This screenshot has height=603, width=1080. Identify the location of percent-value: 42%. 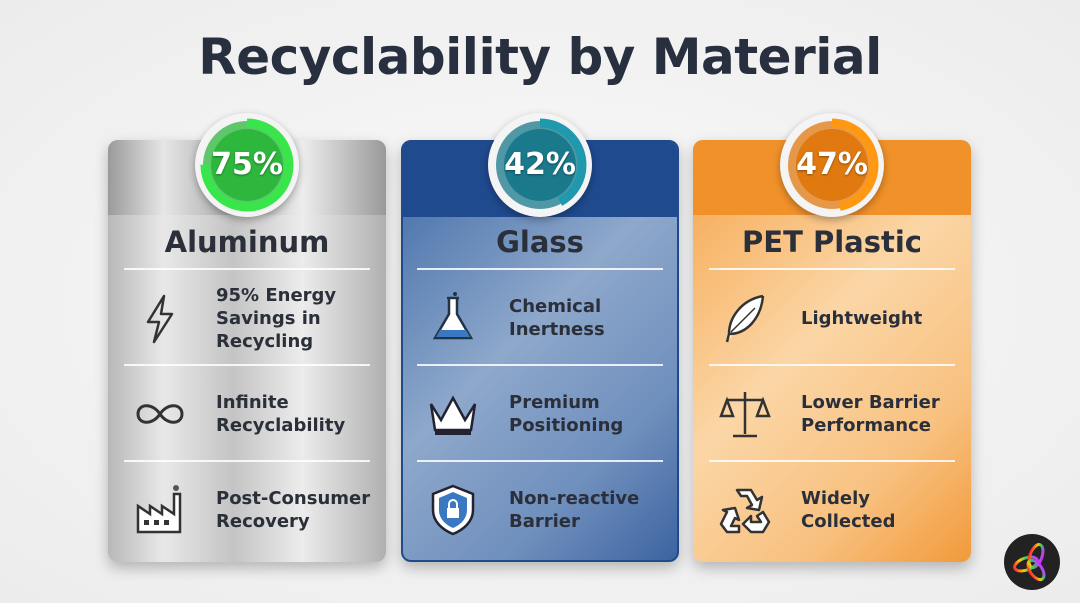
(540, 164).